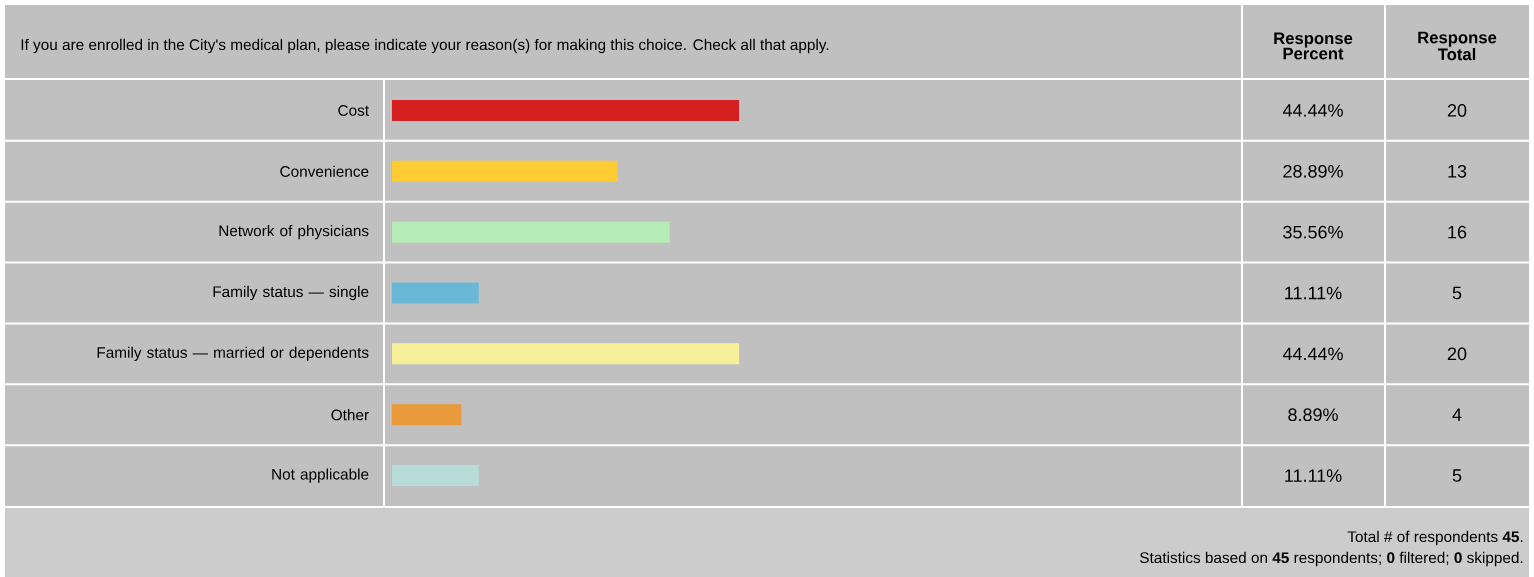 This screenshot has height=577, width=1534. What do you see at coordinates (1313, 46) in the screenshot?
I see `text: Response Percent` at bounding box center [1313, 46].